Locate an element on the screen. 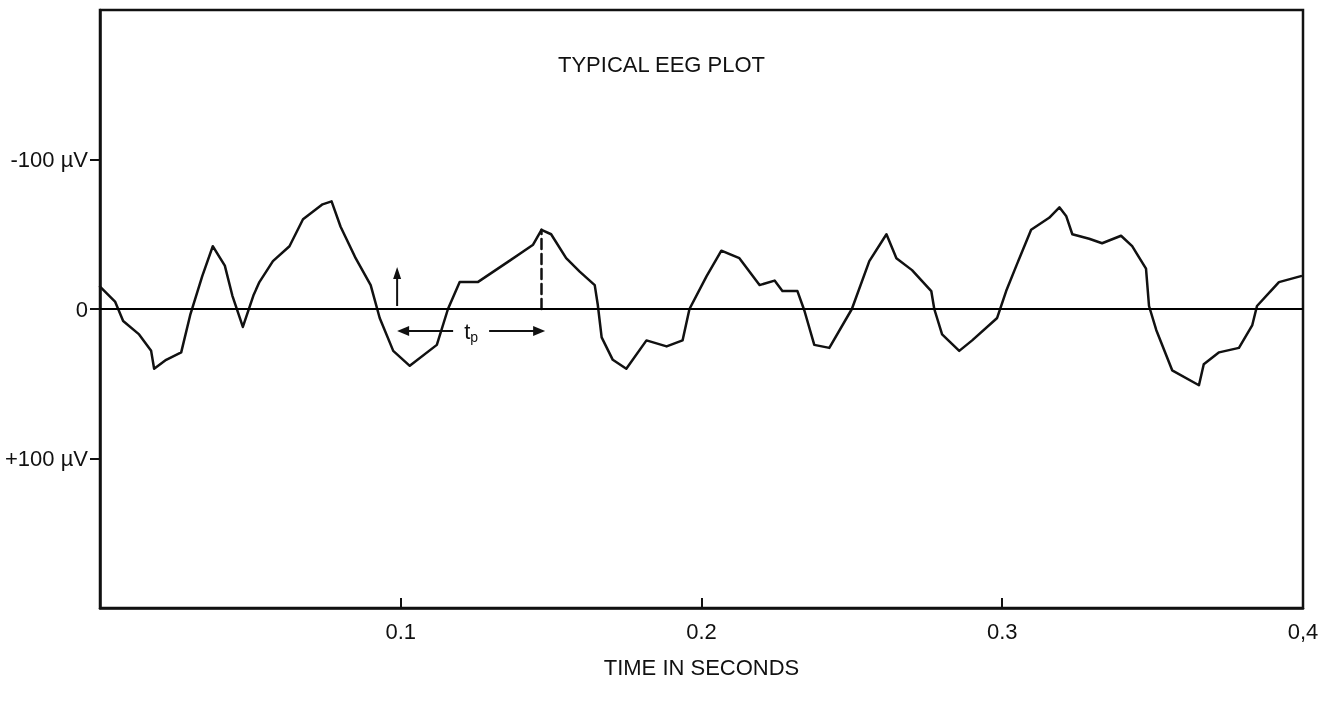  text: TYPICAL EEG PLOT is located at coordinates (661, 64).